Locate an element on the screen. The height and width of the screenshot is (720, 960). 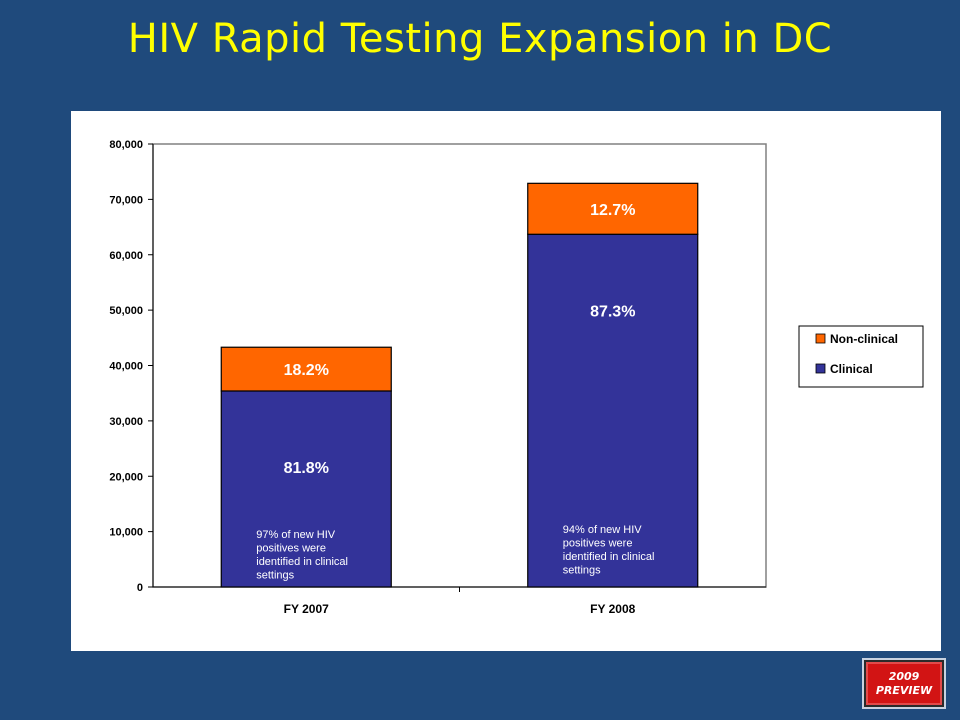
data-label: 12.7% is located at coordinates (612, 210).